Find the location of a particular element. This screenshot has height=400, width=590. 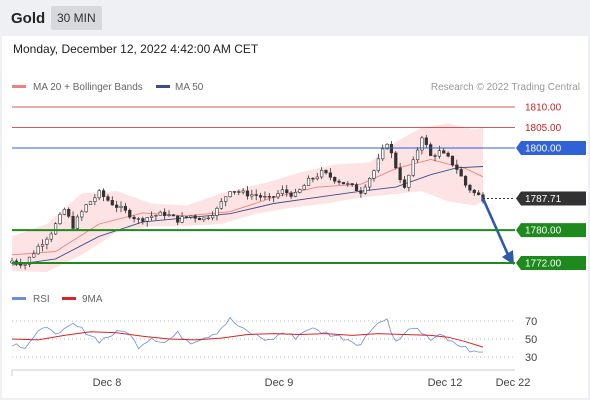

level-label: 1780.00 is located at coordinates (543, 231).